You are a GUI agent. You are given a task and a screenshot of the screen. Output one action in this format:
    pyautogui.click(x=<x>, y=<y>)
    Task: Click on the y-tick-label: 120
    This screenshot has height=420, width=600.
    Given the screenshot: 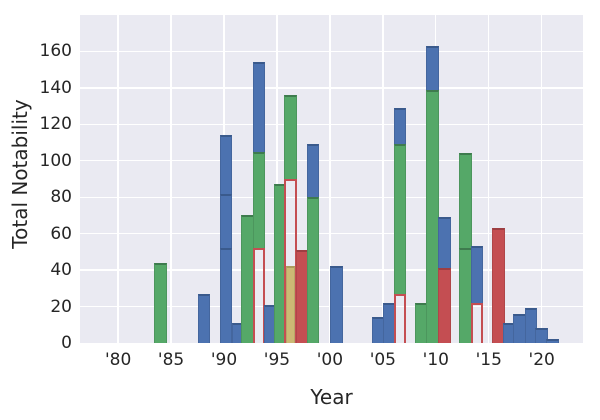 What is the action you would take?
    pyautogui.click(x=55, y=124)
    